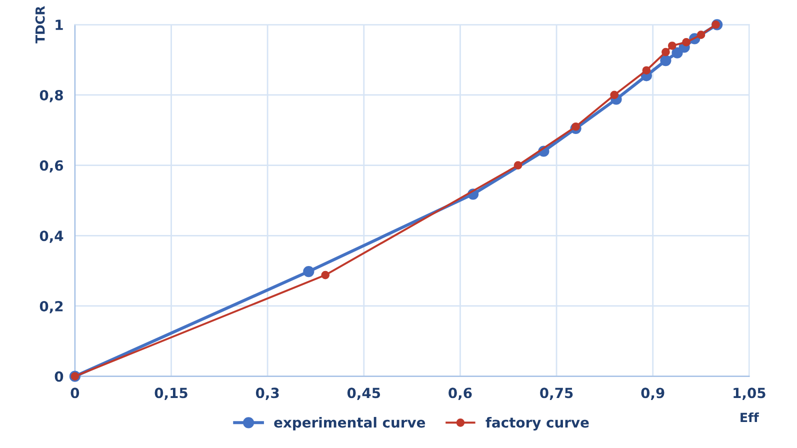 This screenshot has height=448, width=797. What do you see at coordinates (59, 25) in the screenshot?
I see `y-tick-label: 1` at bounding box center [59, 25].